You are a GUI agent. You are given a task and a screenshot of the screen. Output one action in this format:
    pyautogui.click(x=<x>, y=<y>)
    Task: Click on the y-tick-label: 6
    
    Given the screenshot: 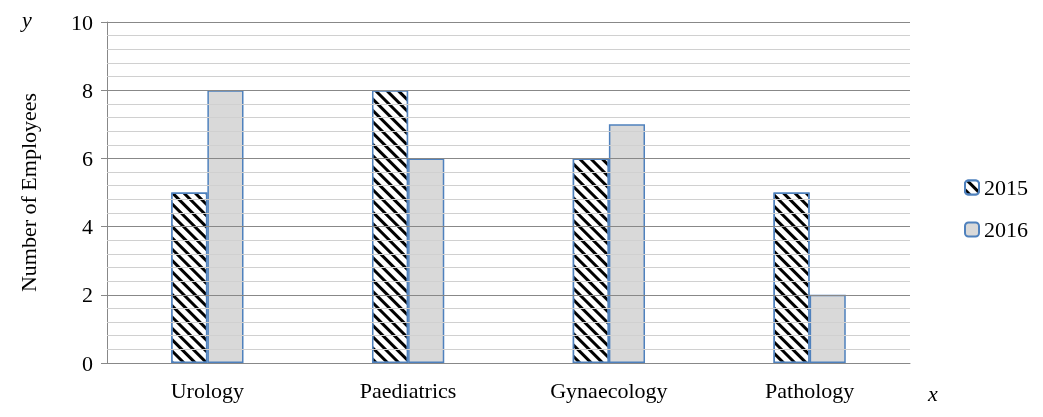 What is the action you would take?
    pyautogui.click(x=87, y=158)
    